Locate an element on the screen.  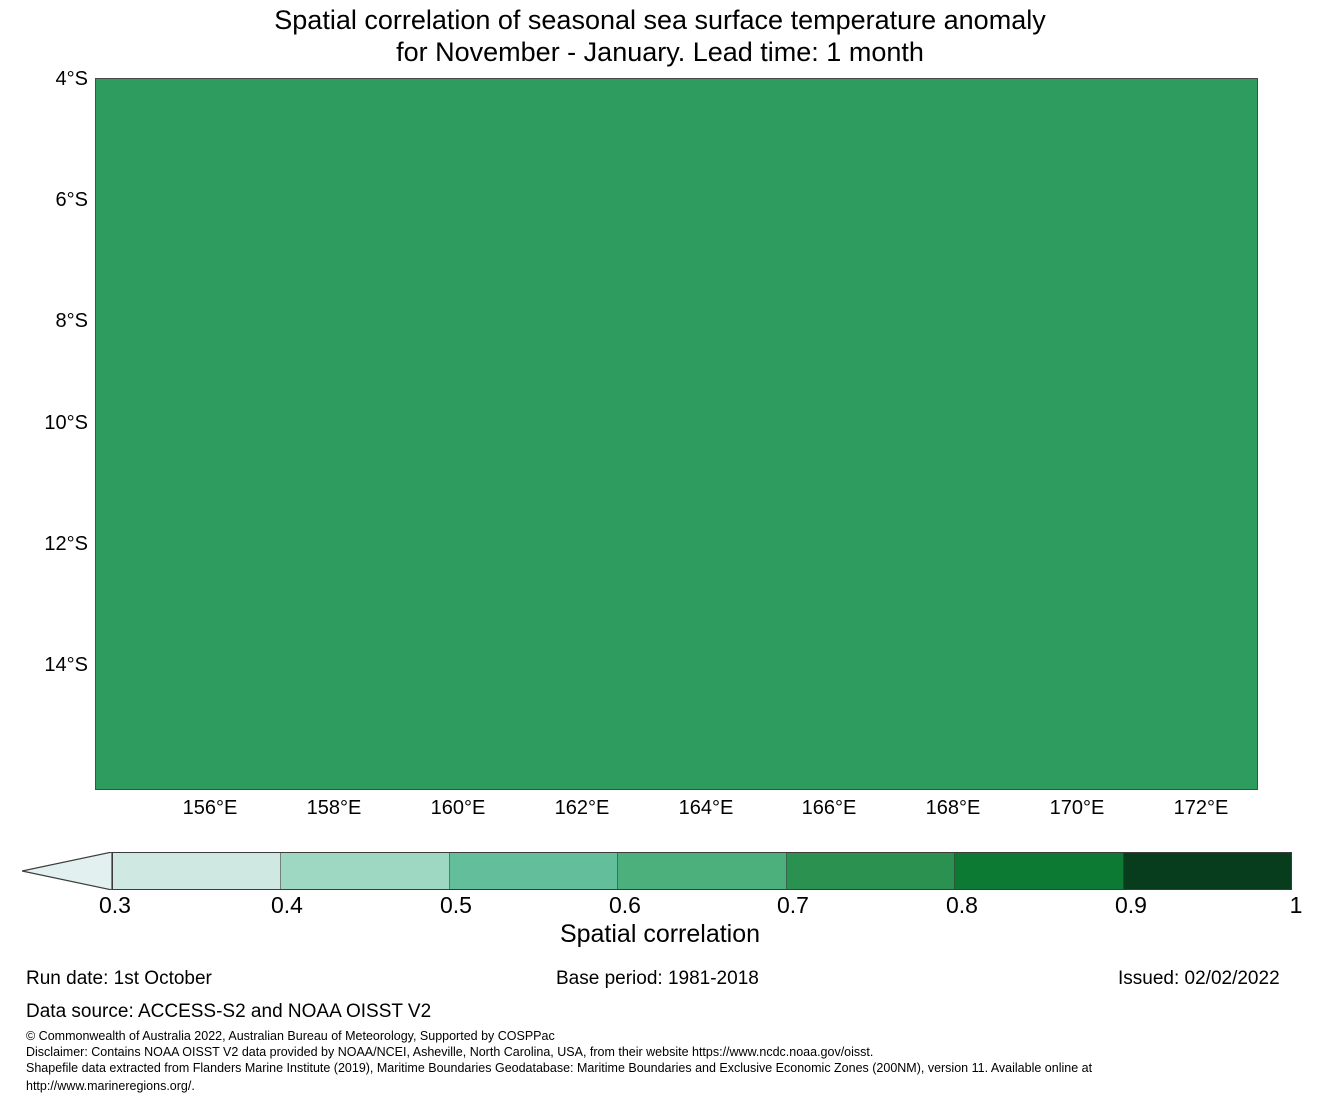
x-axis-tick-label: 160°E is located at coordinates (458, 808).